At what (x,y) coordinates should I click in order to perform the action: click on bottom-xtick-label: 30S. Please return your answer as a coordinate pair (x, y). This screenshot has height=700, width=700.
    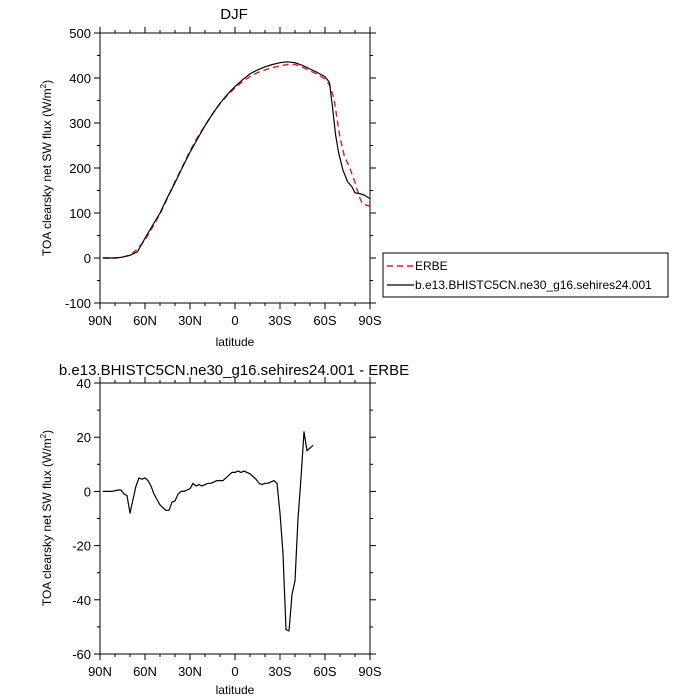
    Looking at the image, I should click on (279, 671).